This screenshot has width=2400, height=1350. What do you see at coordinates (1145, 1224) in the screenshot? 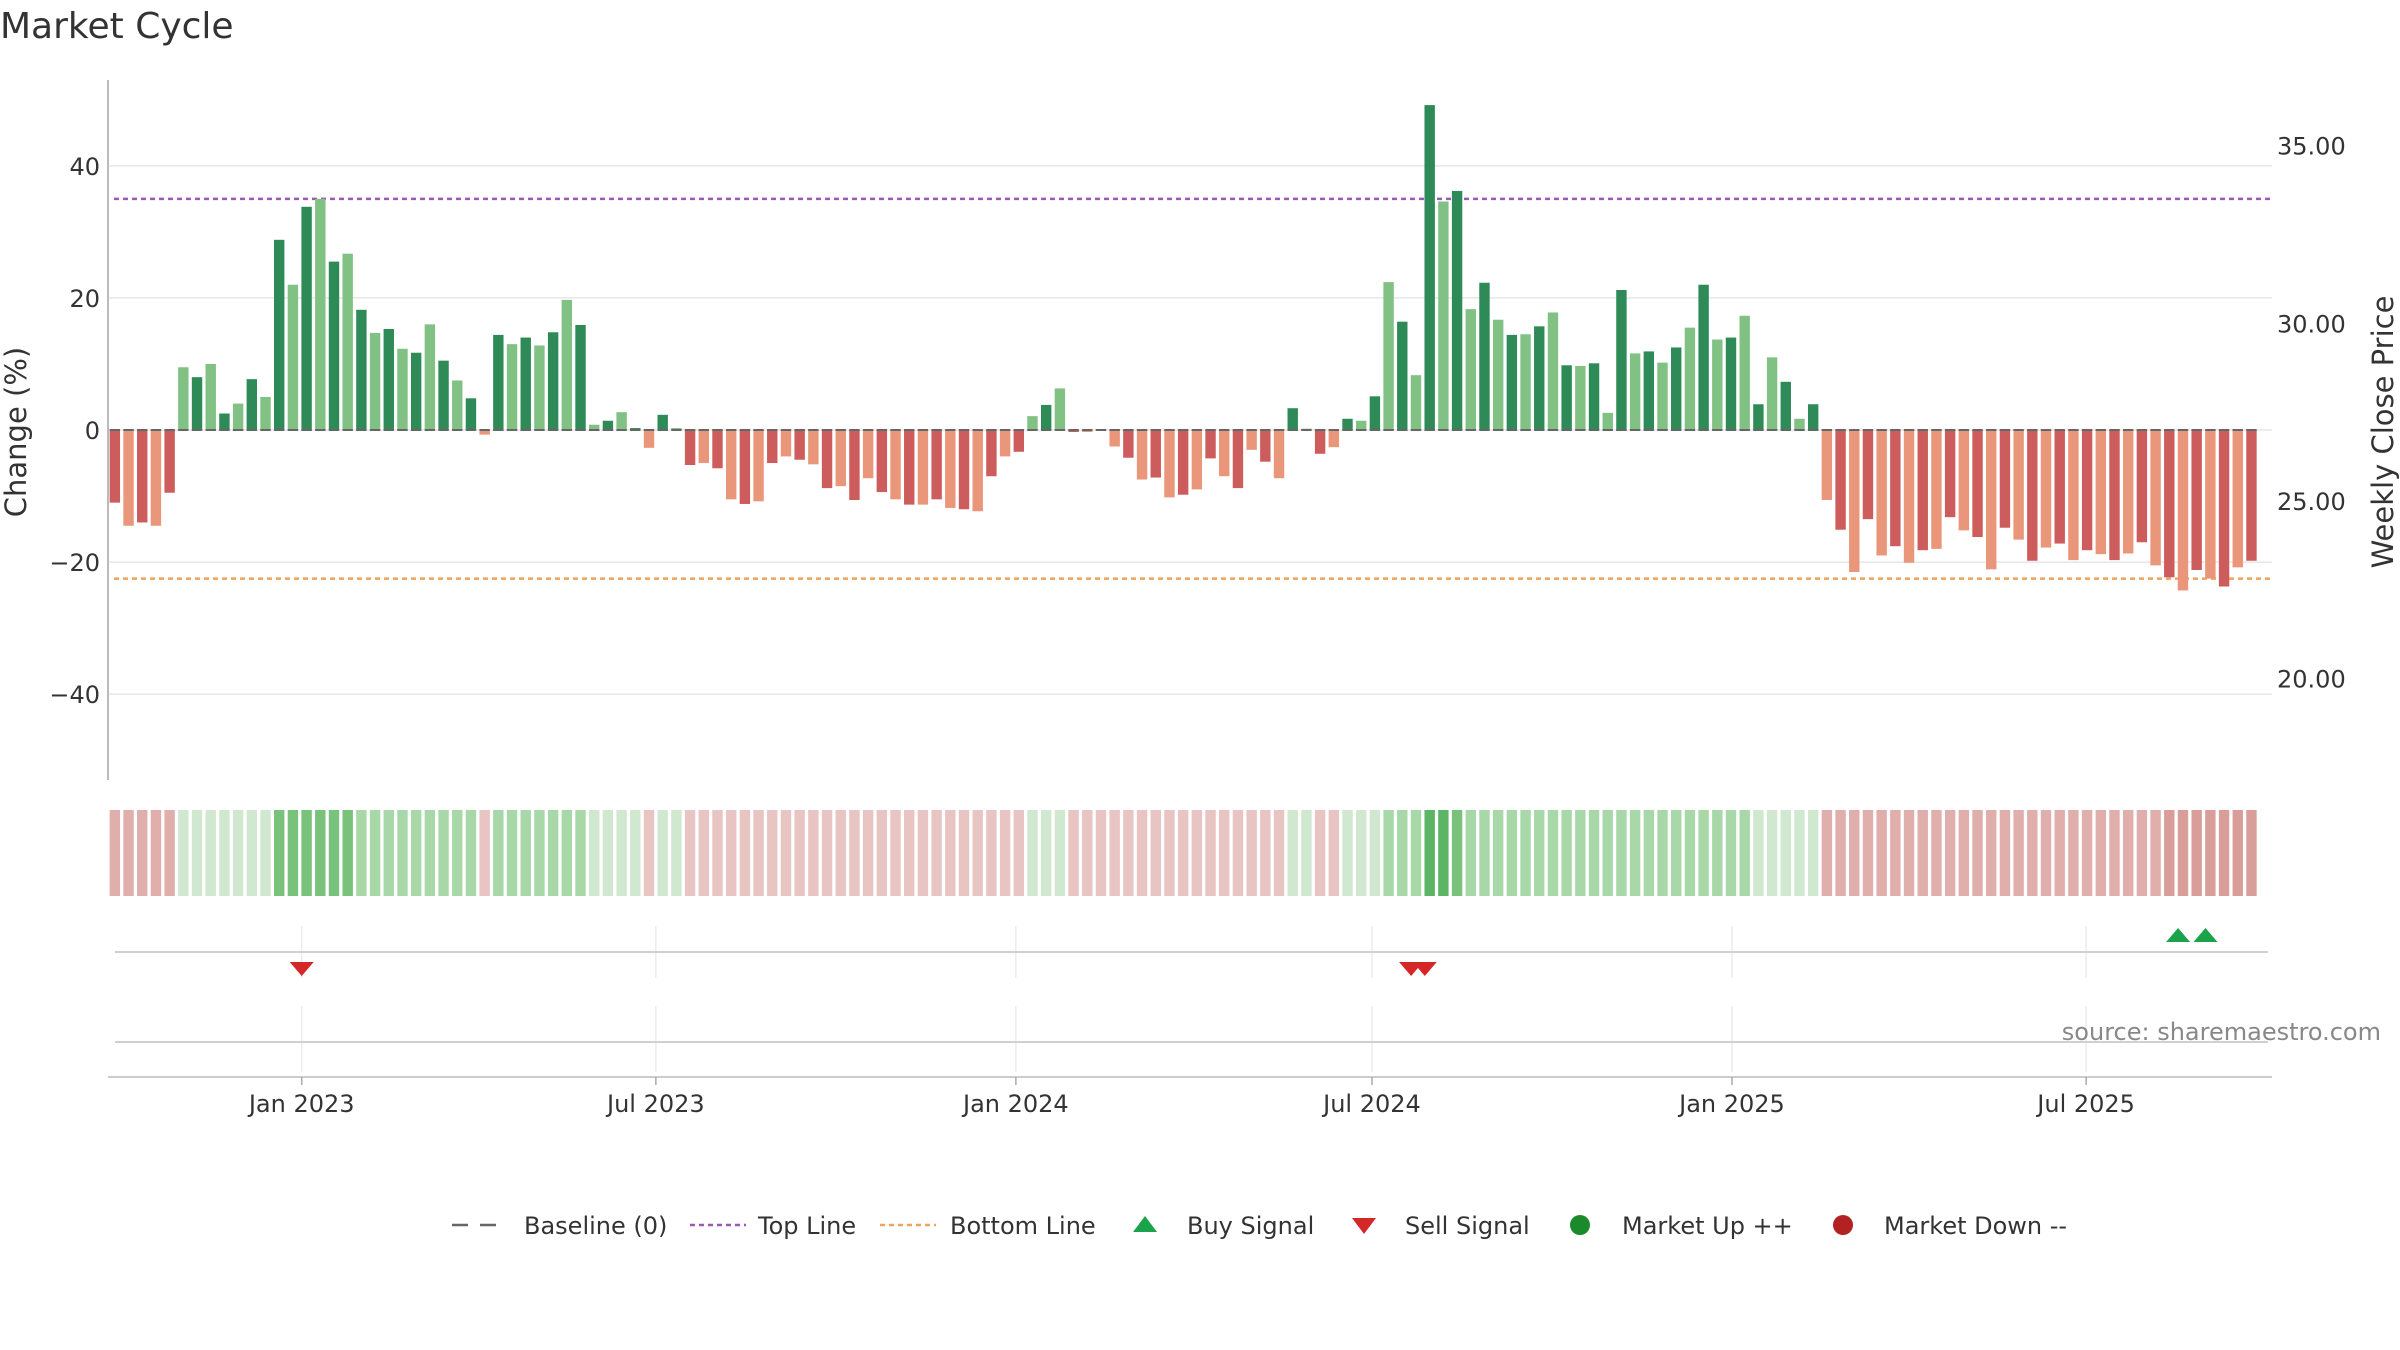
I see `legend-buy-symbol` at bounding box center [1145, 1224].